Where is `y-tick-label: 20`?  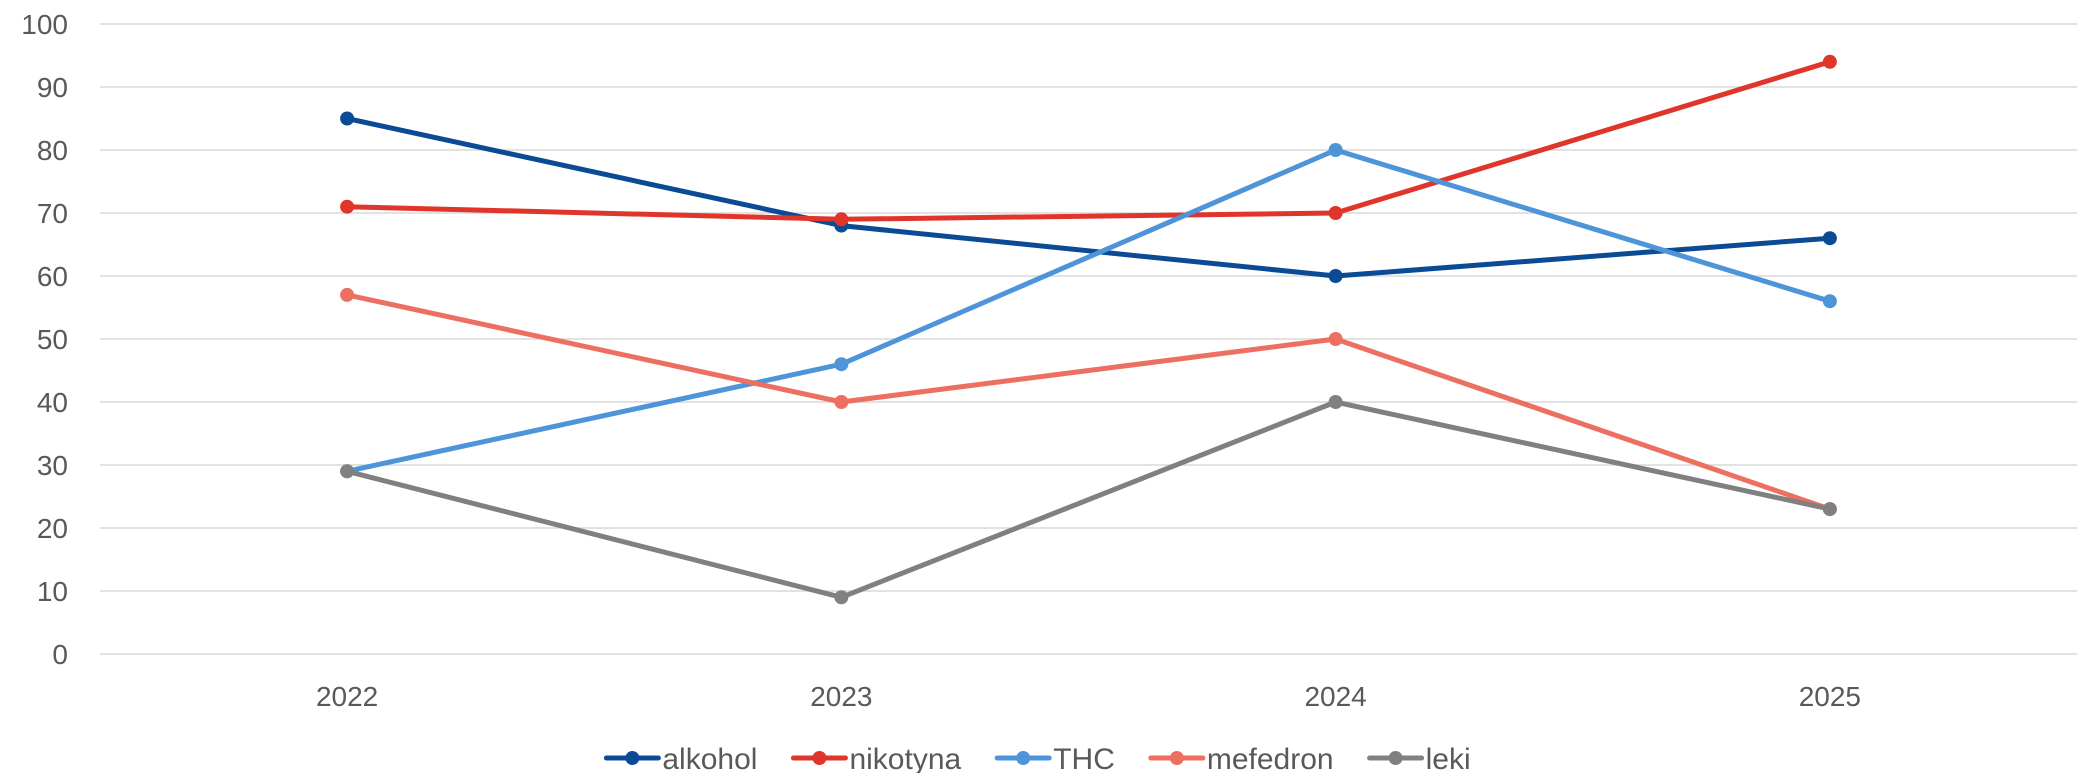 y-tick-label: 20 is located at coordinates (52, 528).